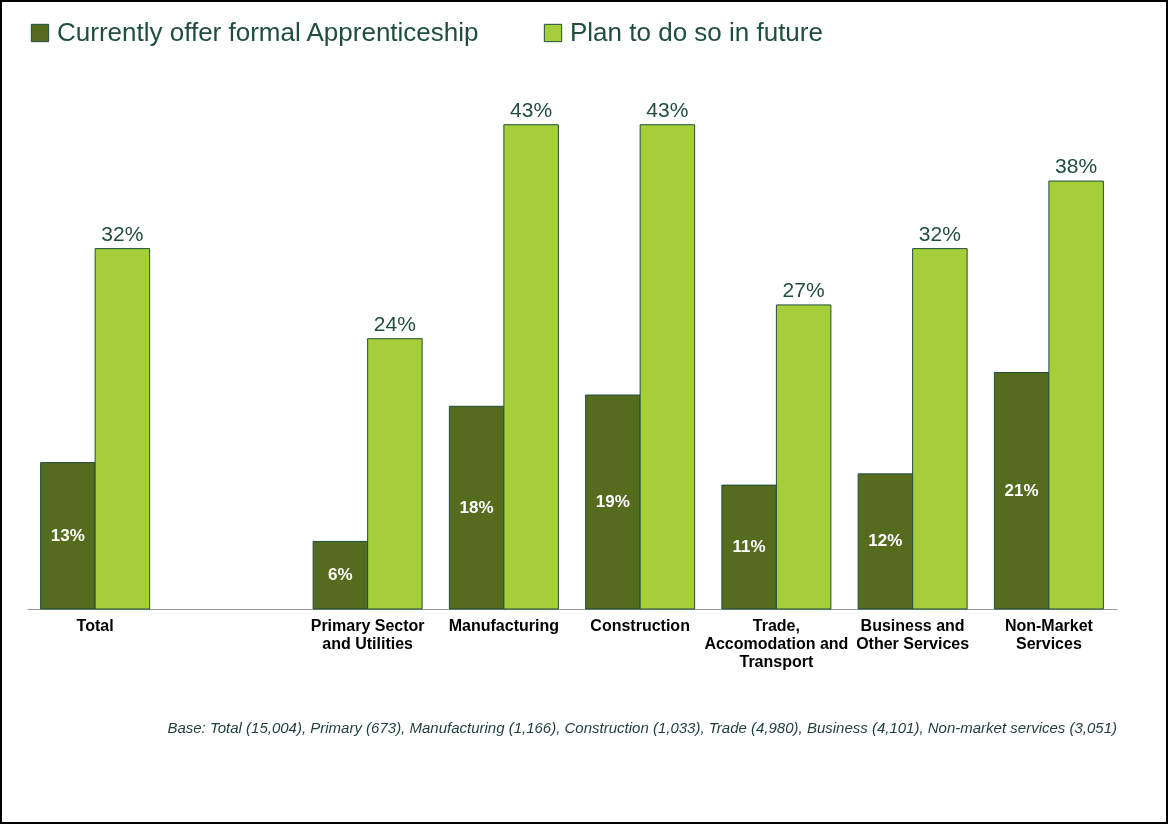  What do you see at coordinates (913, 634) in the screenshot?
I see `x-tick-label: Business and Other Services` at bounding box center [913, 634].